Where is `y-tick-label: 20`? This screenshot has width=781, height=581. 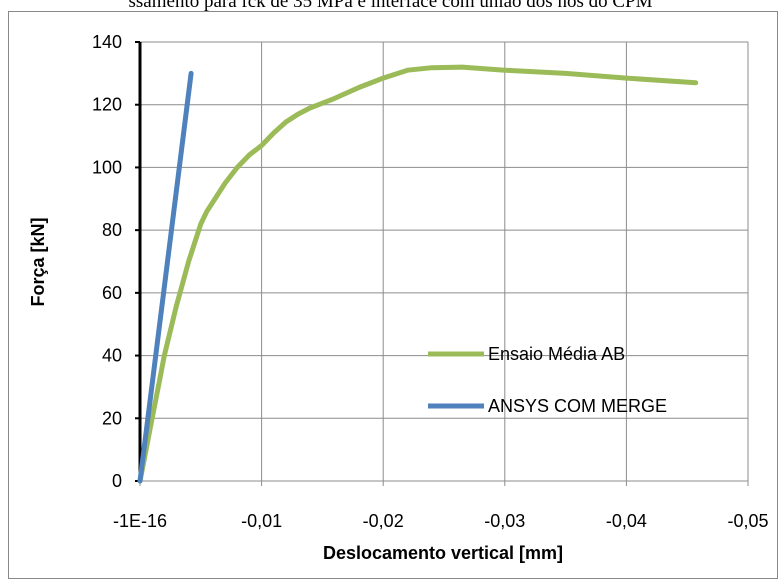
y-tick-label: 20 is located at coordinates (112, 418).